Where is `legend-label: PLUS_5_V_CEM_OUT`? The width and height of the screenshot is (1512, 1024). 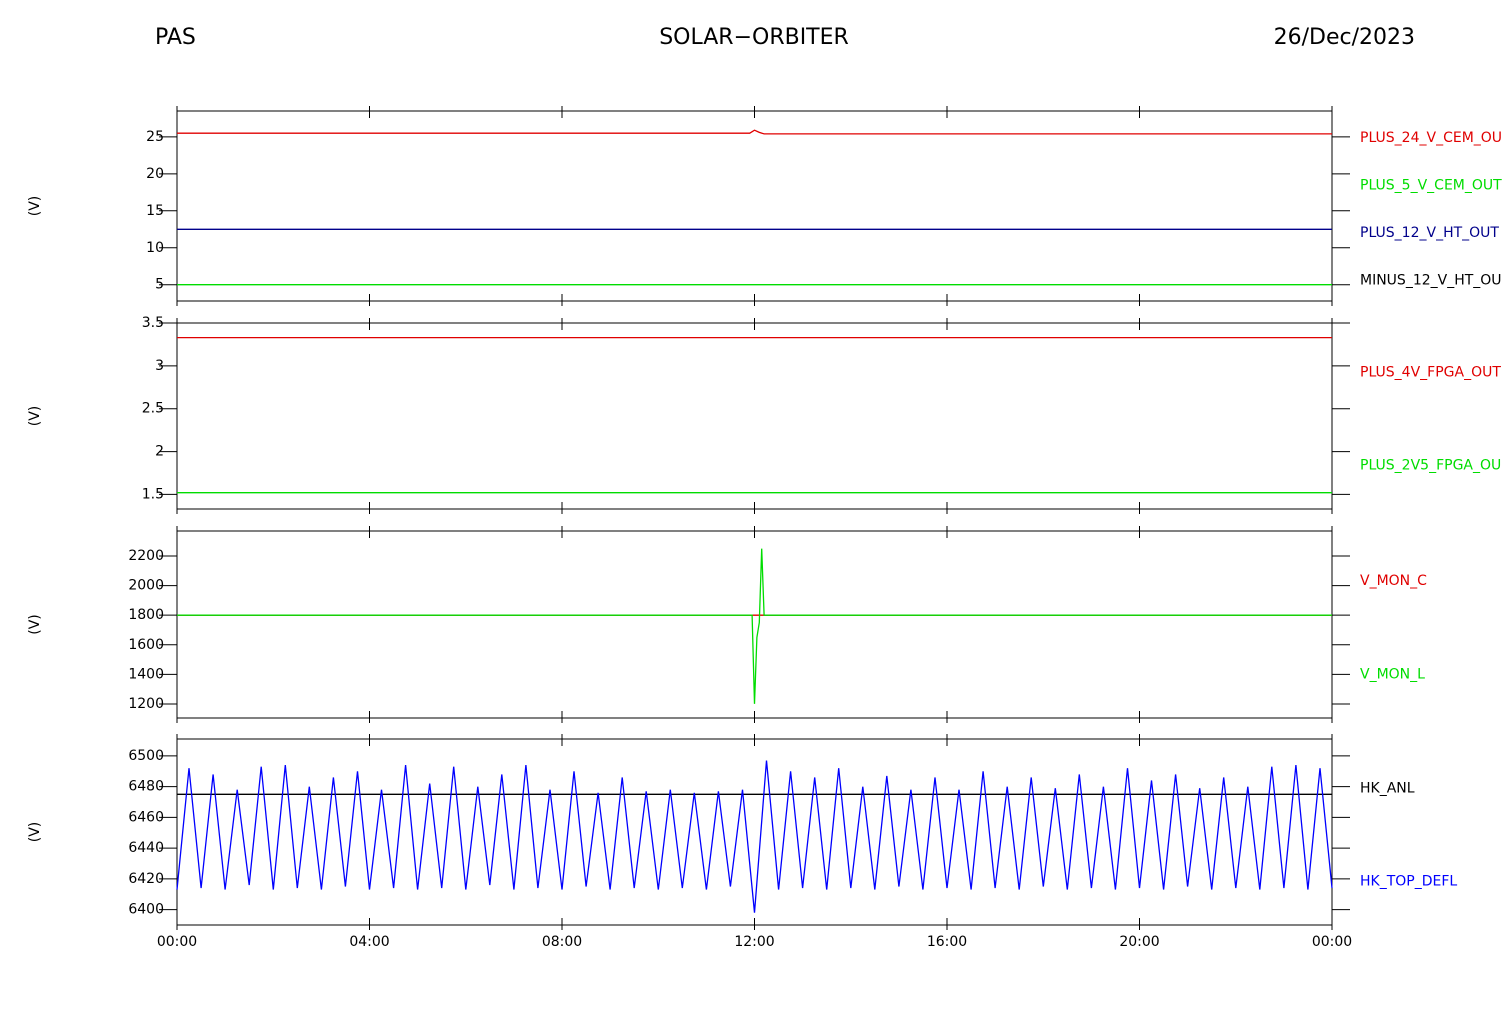
legend-label: PLUS_5_V_CEM_OUT is located at coordinates (1431, 185).